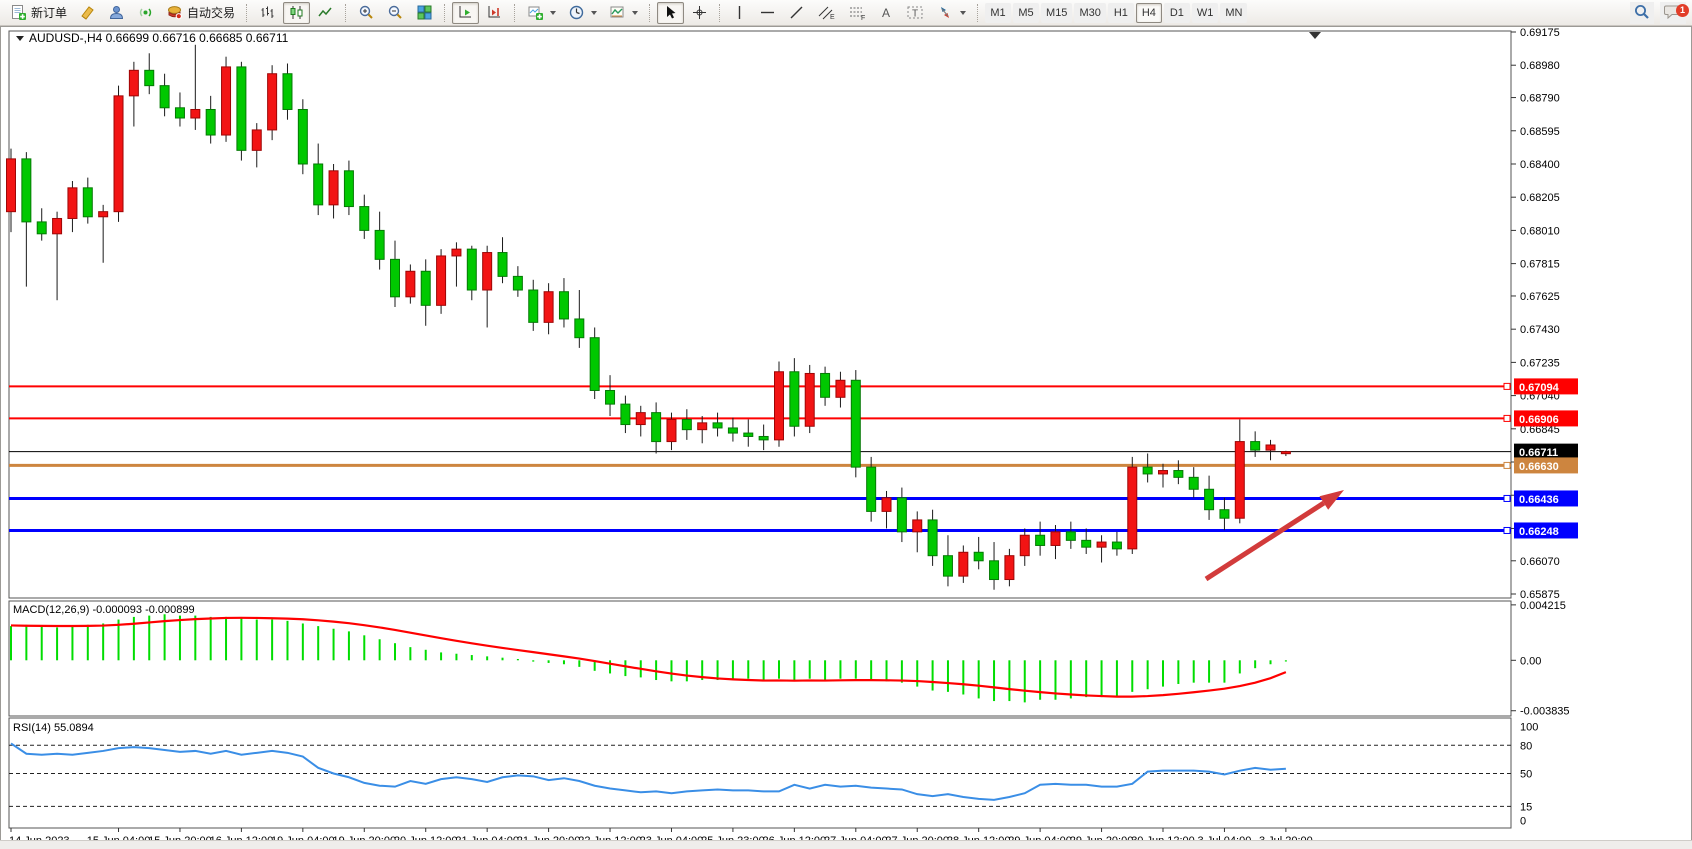 The height and width of the screenshot is (849, 1692). I want to click on timeframe-button-m15: M15, so click(1057, 12).